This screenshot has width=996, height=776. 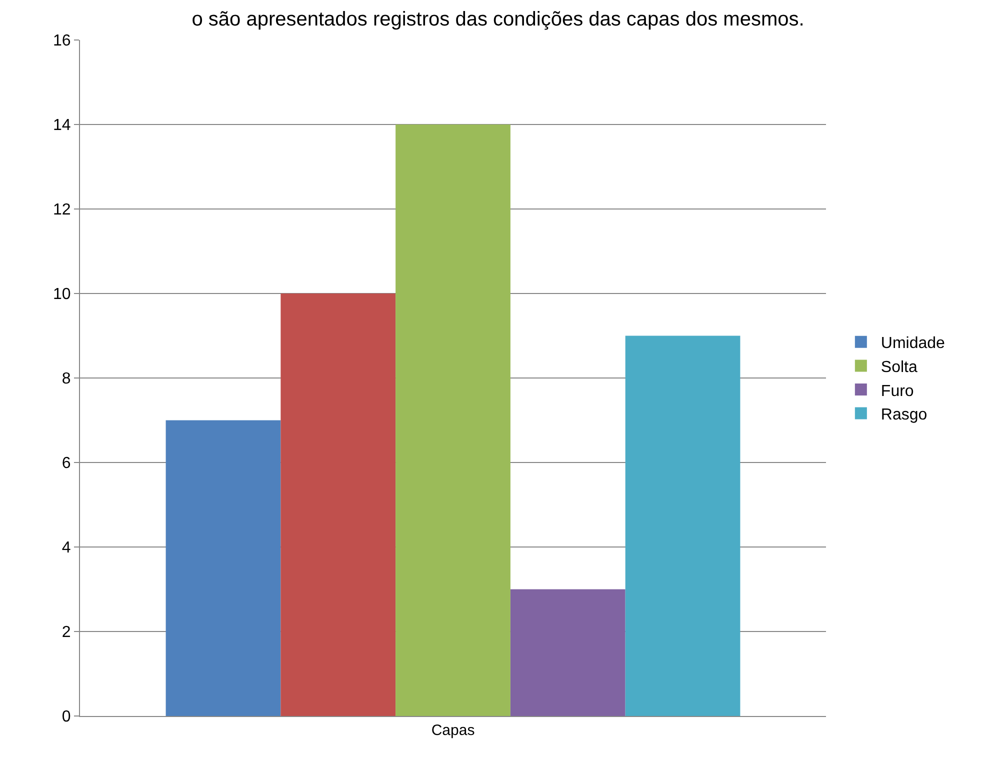 What do you see at coordinates (62, 125) in the screenshot?
I see `y-tick-label: 14` at bounding box center [62, 125].